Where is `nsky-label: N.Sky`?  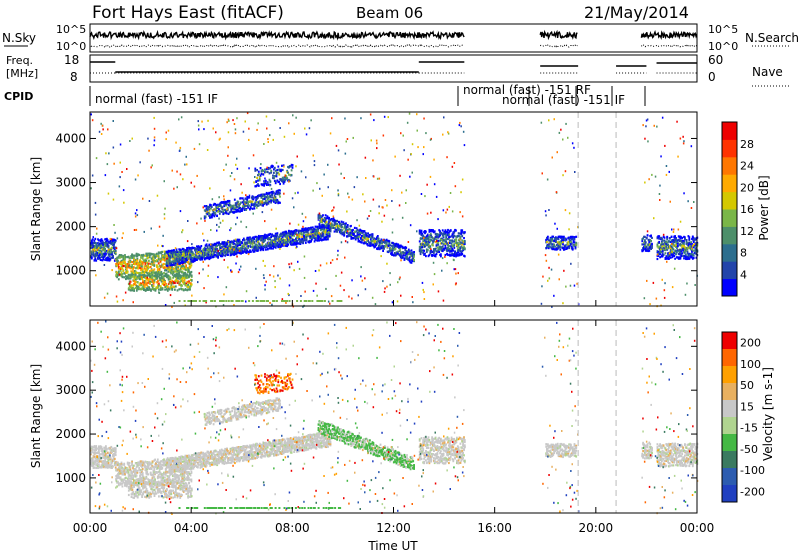 nsky-label: N.Sky is located at coordinates (19, 38).